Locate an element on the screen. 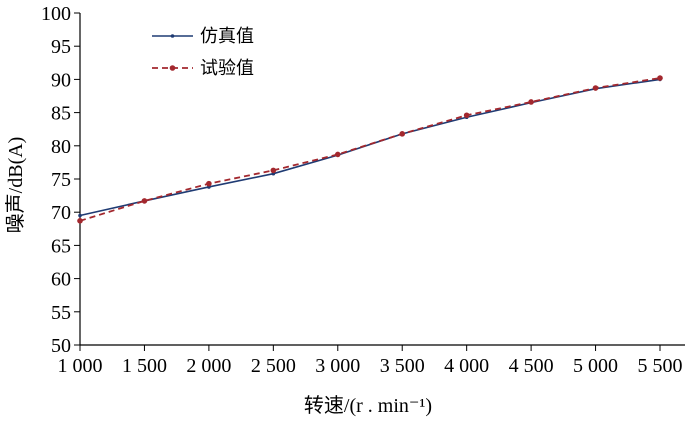 This screenshot has height=433, width=700. y-tick-label: 95 is located at coordinates (61, 47).